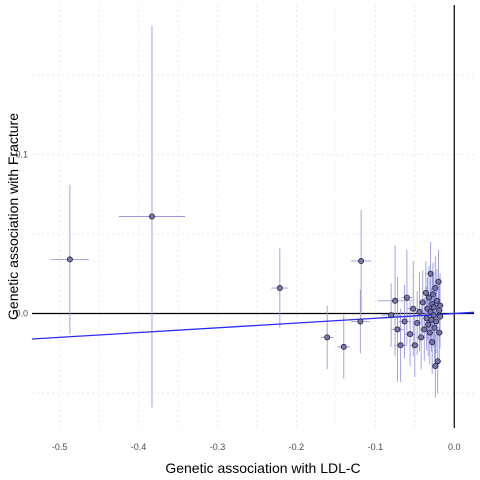 The image size is (480, 480). I want to click on x-tick-label: -0.1, so click(376, 447).